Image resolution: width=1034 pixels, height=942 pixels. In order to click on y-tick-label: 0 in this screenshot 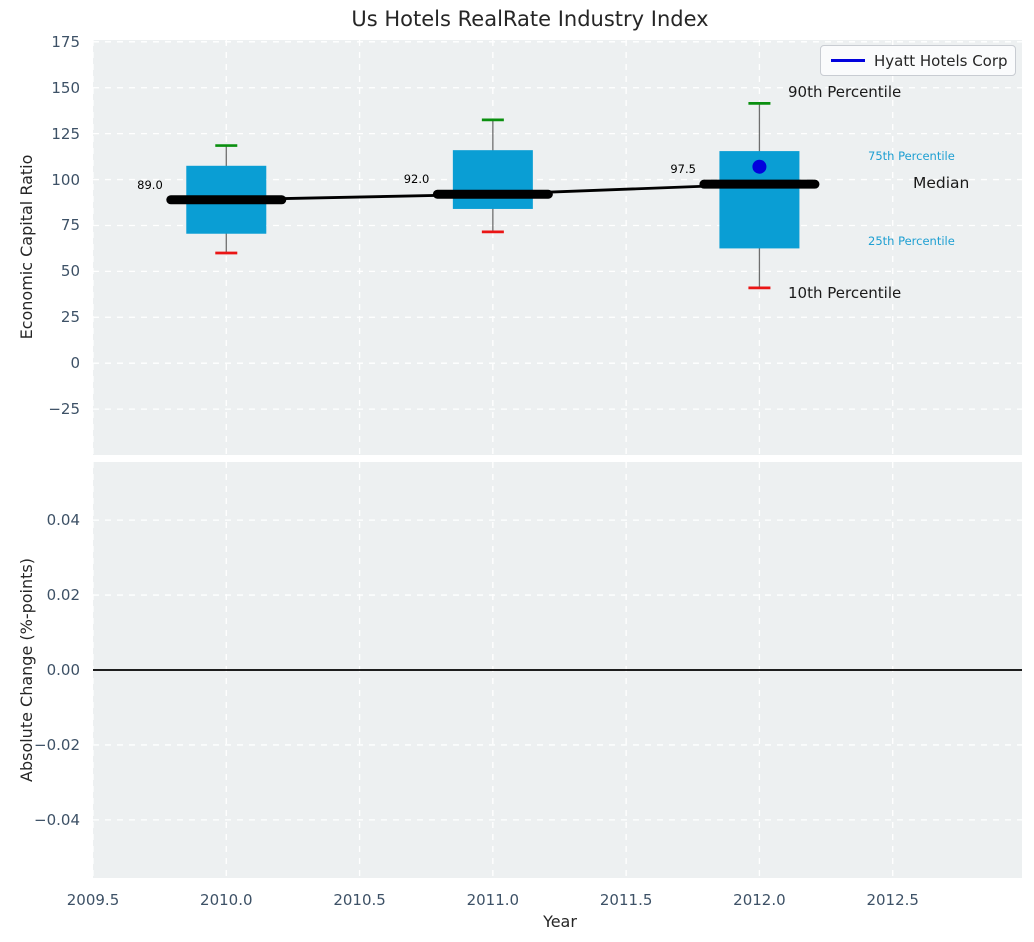, I will do `click(75, 363)`.